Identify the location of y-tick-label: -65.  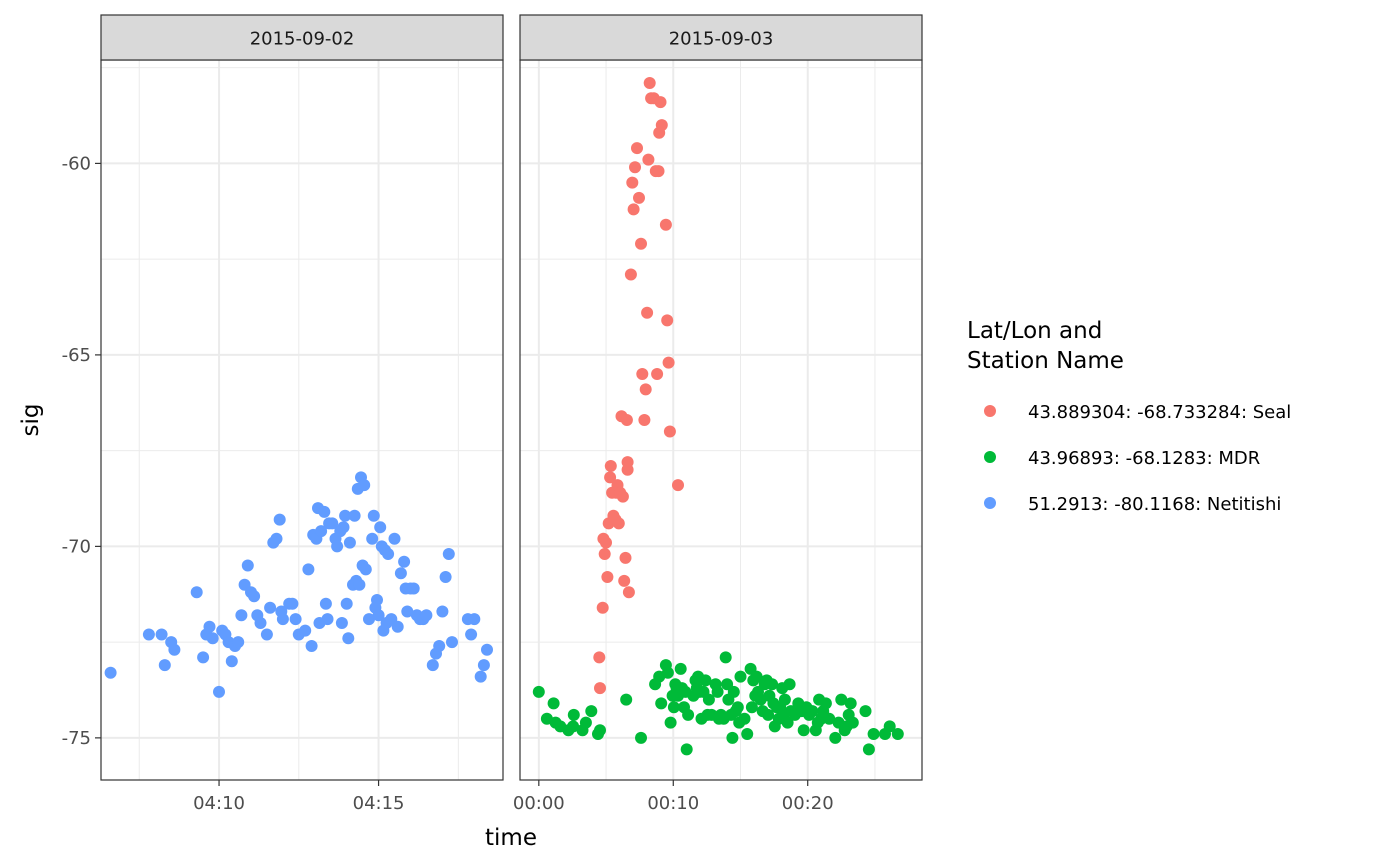
(76, 355).